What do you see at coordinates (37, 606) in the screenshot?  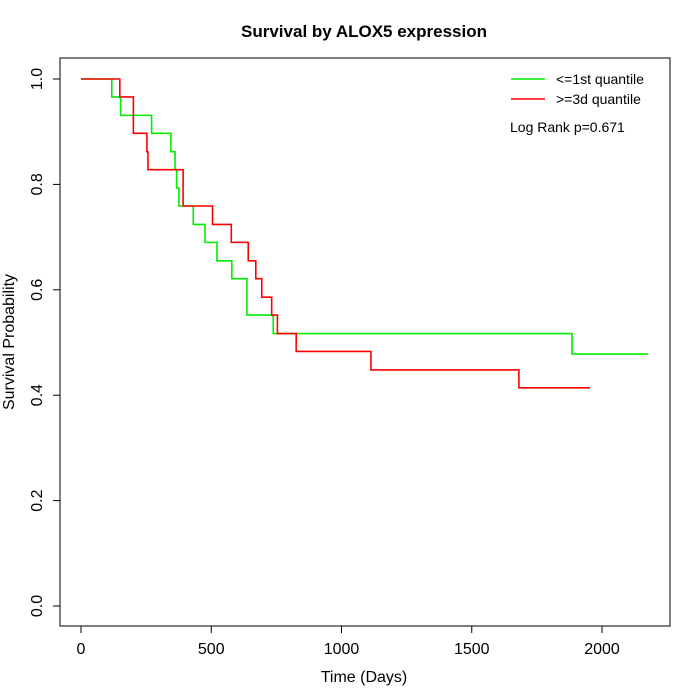 I see `y-tick-label: 0.0` at bounding box center [37, 606].